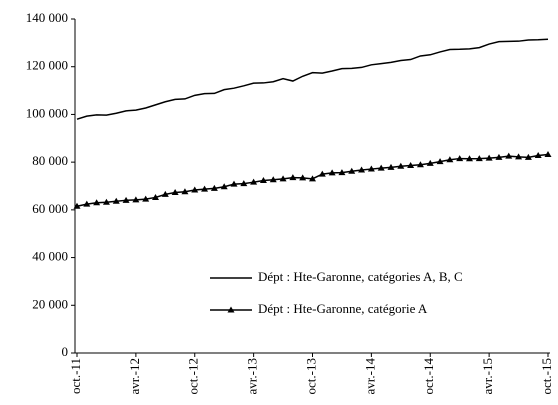 The height and width of the screenshot is (405, 558). Describe the element at coordinates (50, 208) in the screenshot. I see `y-tick-label: 60 000` at that location.